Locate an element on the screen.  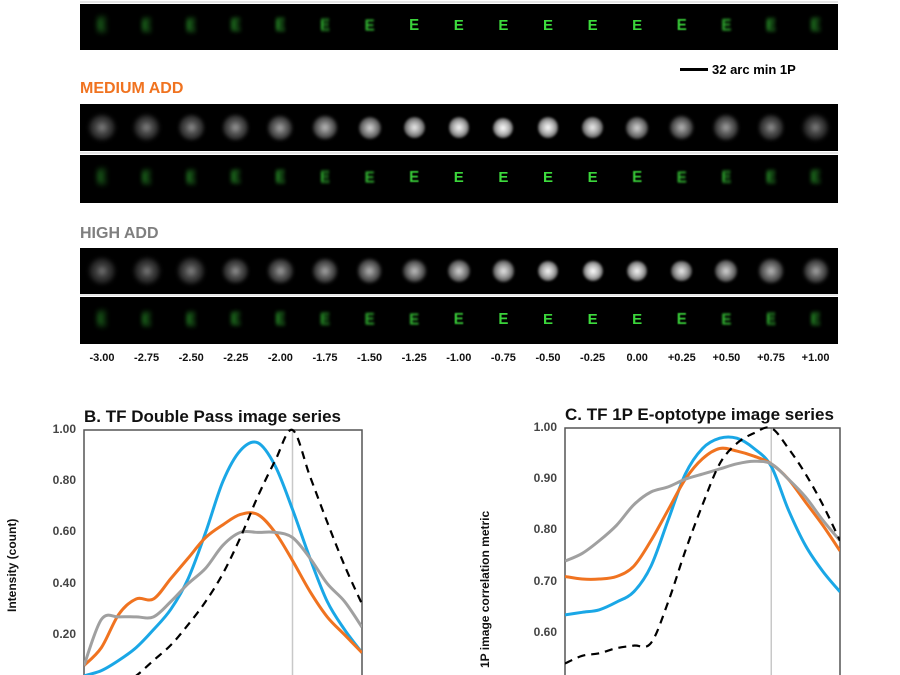
plot-frame is located at coordinates (223, 552).